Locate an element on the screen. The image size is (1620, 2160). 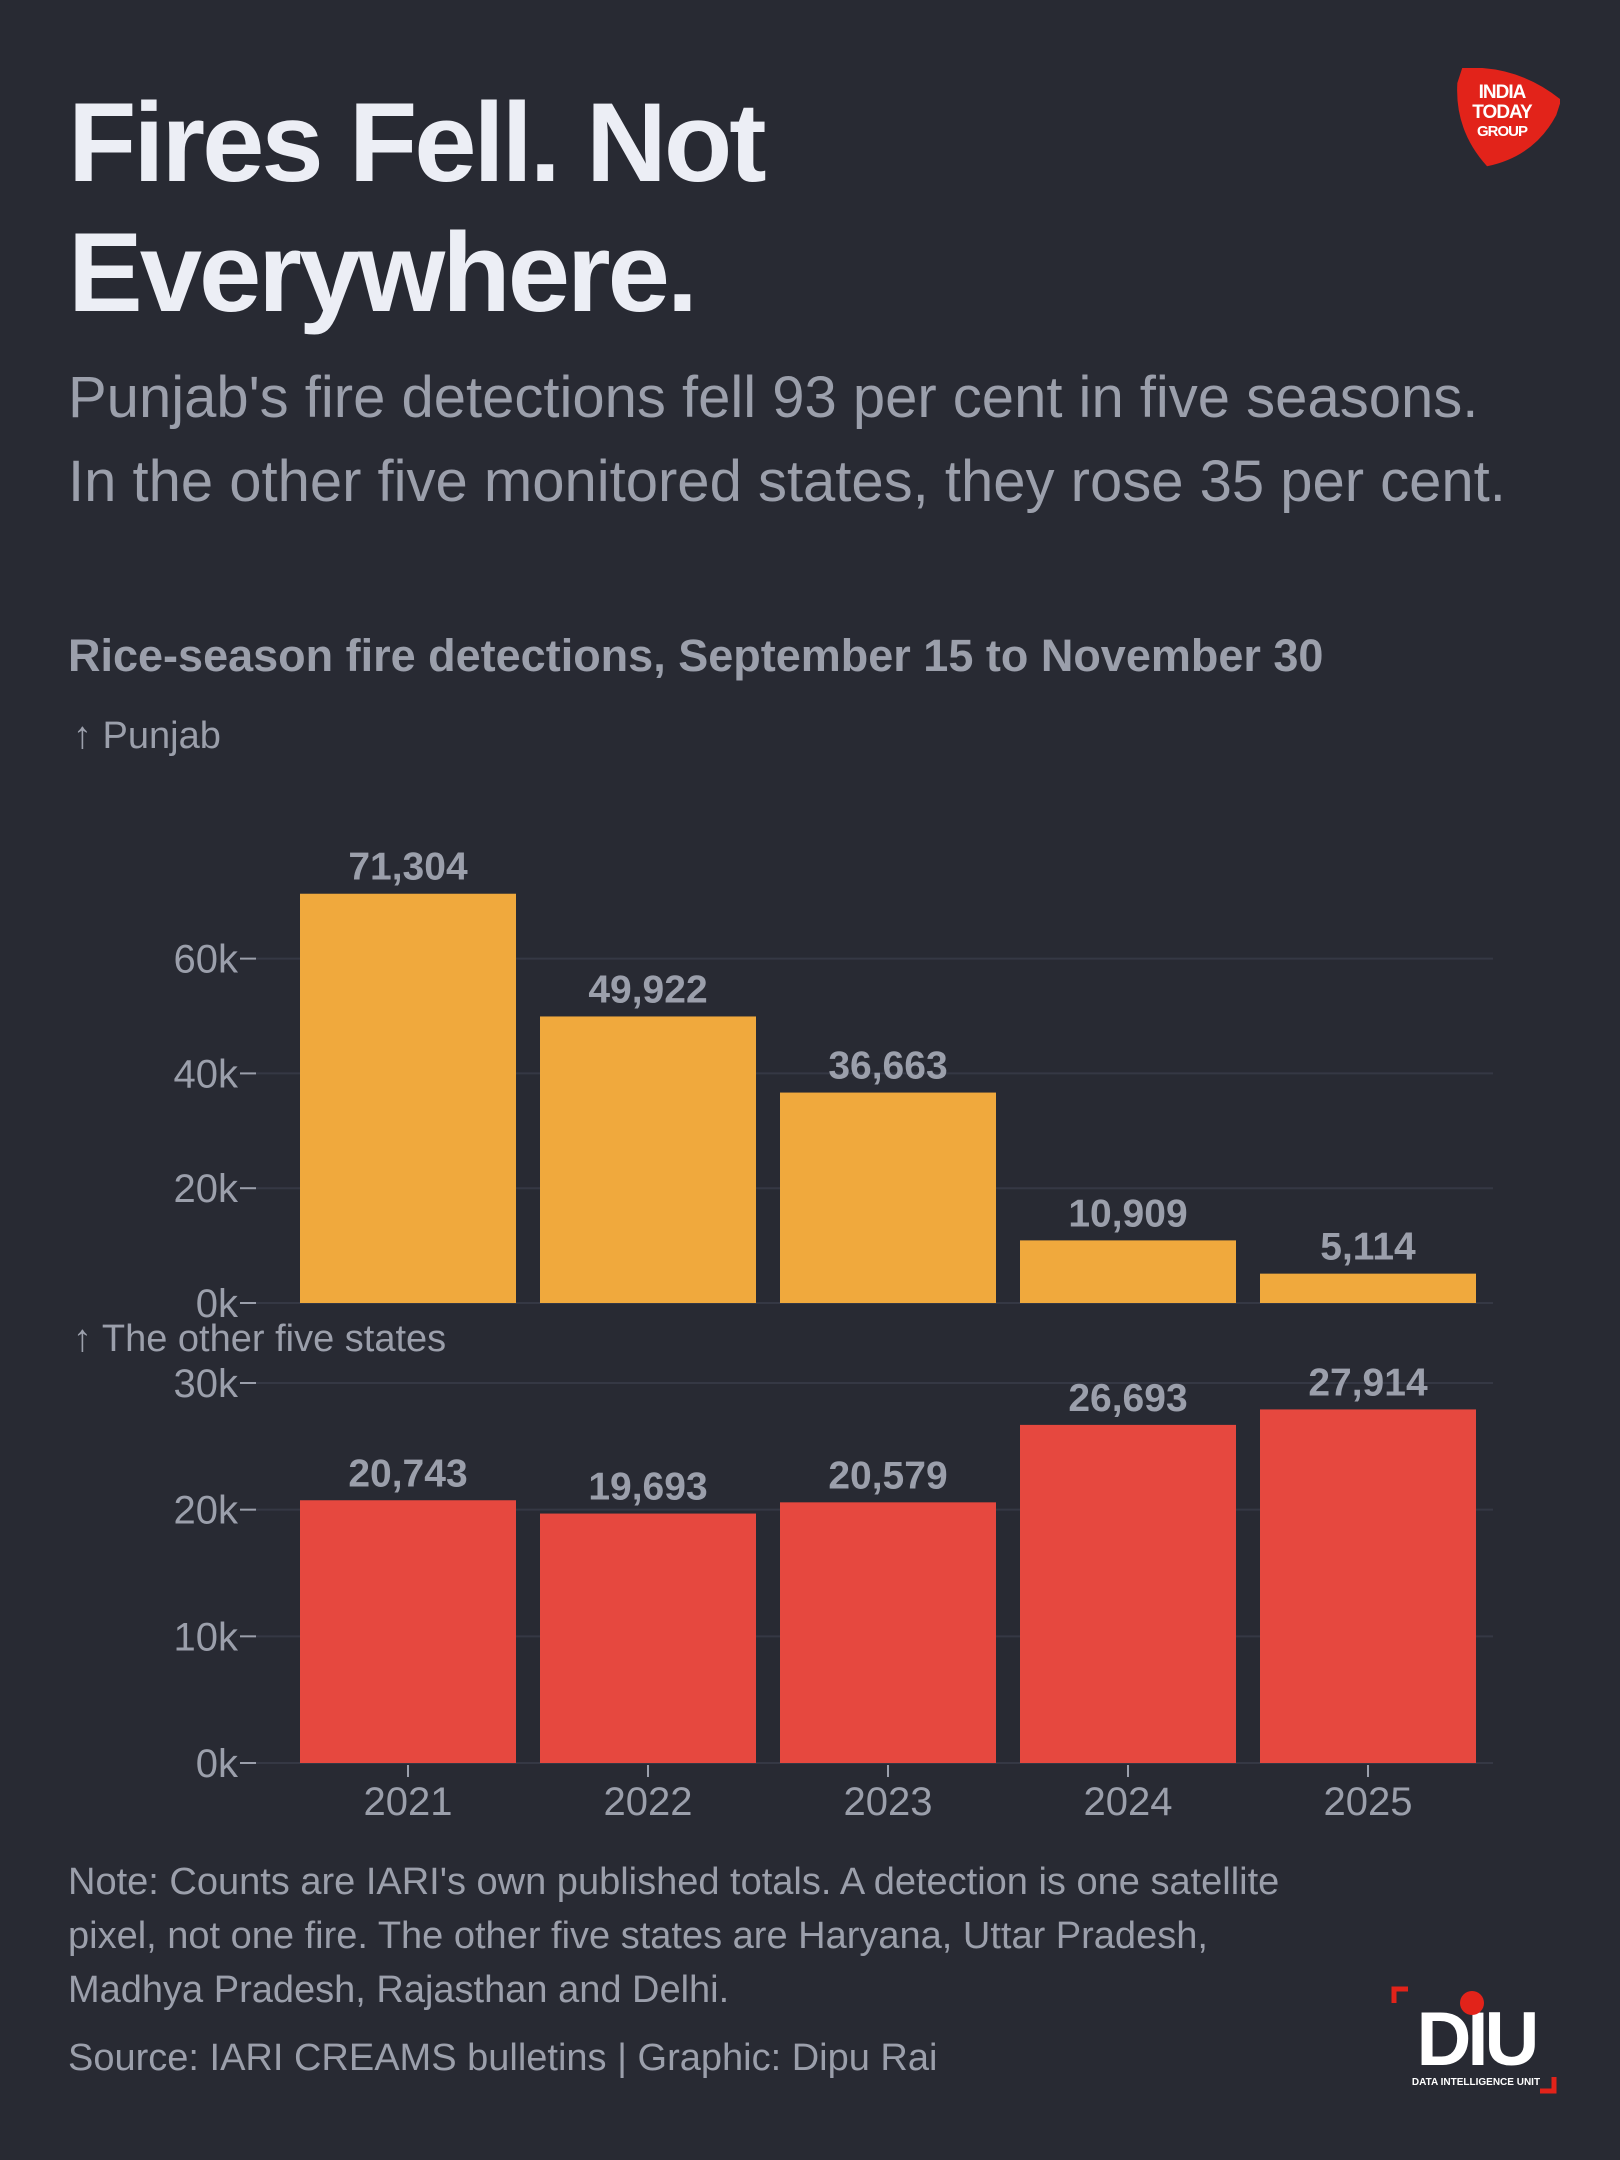
other-states-data-label-2023: 20,579 is located at coordinates (887, 1475).